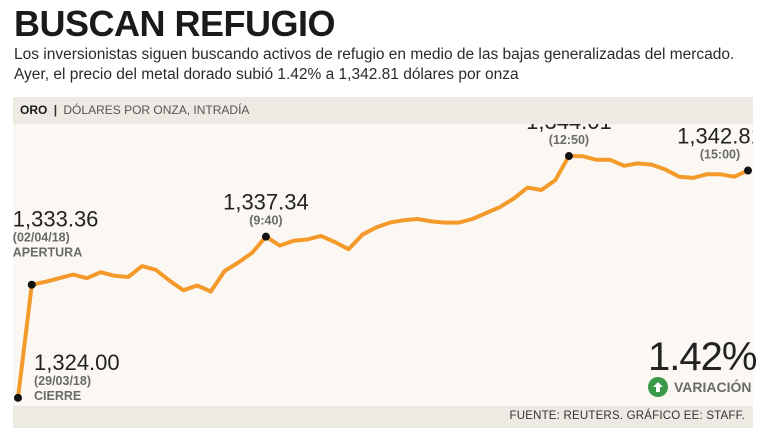 This screenshot has width=768, height=433. What do you see at coordinates (47, 253) in the screenshot?
I see `annotation-note: APERTURA` at bounding box center [47, 253].